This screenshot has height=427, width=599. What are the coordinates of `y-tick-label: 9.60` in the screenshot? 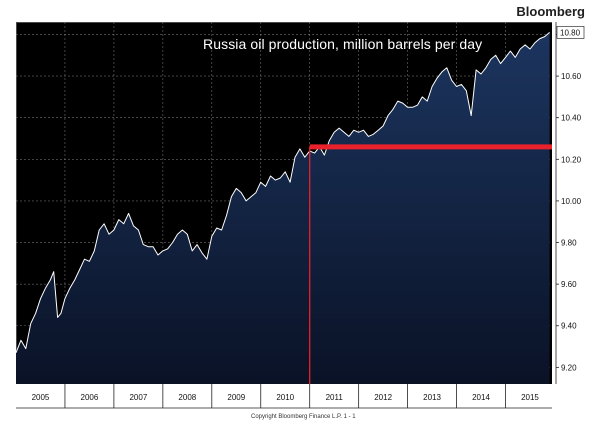 It's located at (569, 284).